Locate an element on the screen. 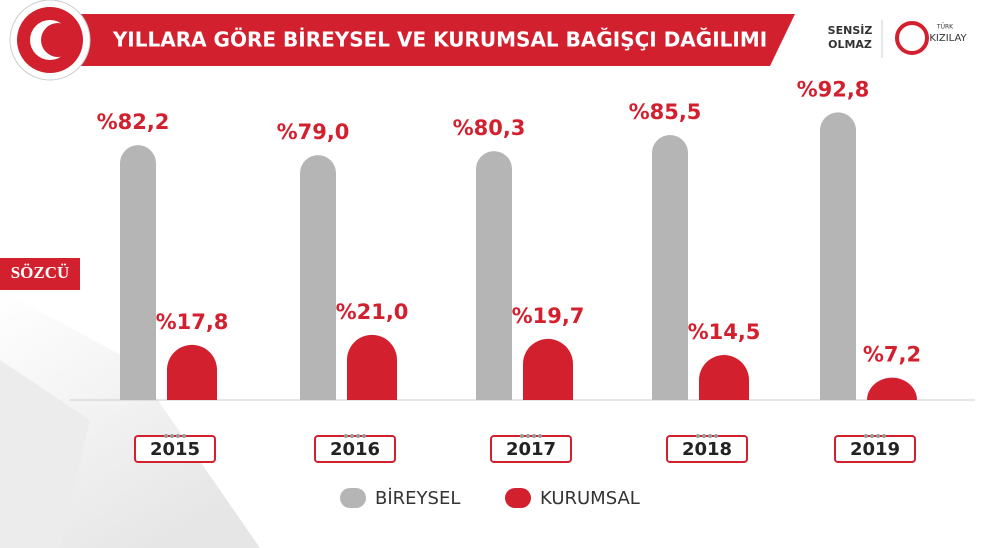 The height and width of the screenshot is (548, 1000). value-label: %14,5 is located at coordinates (724, 332).